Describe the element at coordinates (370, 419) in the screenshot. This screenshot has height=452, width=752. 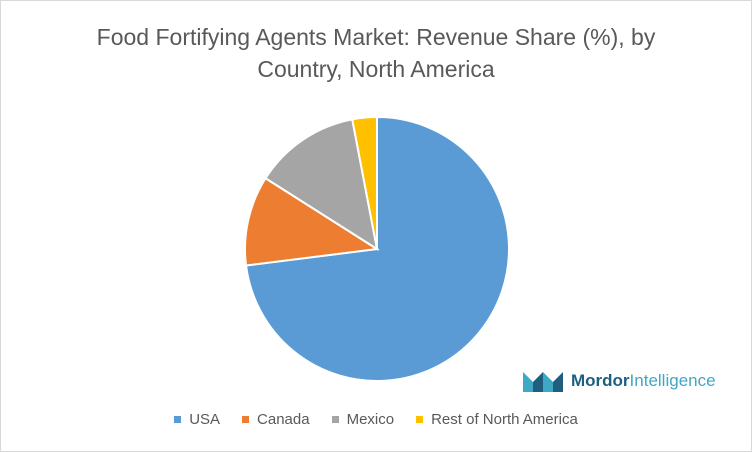
I see `legend-label: Mexico` at that location.